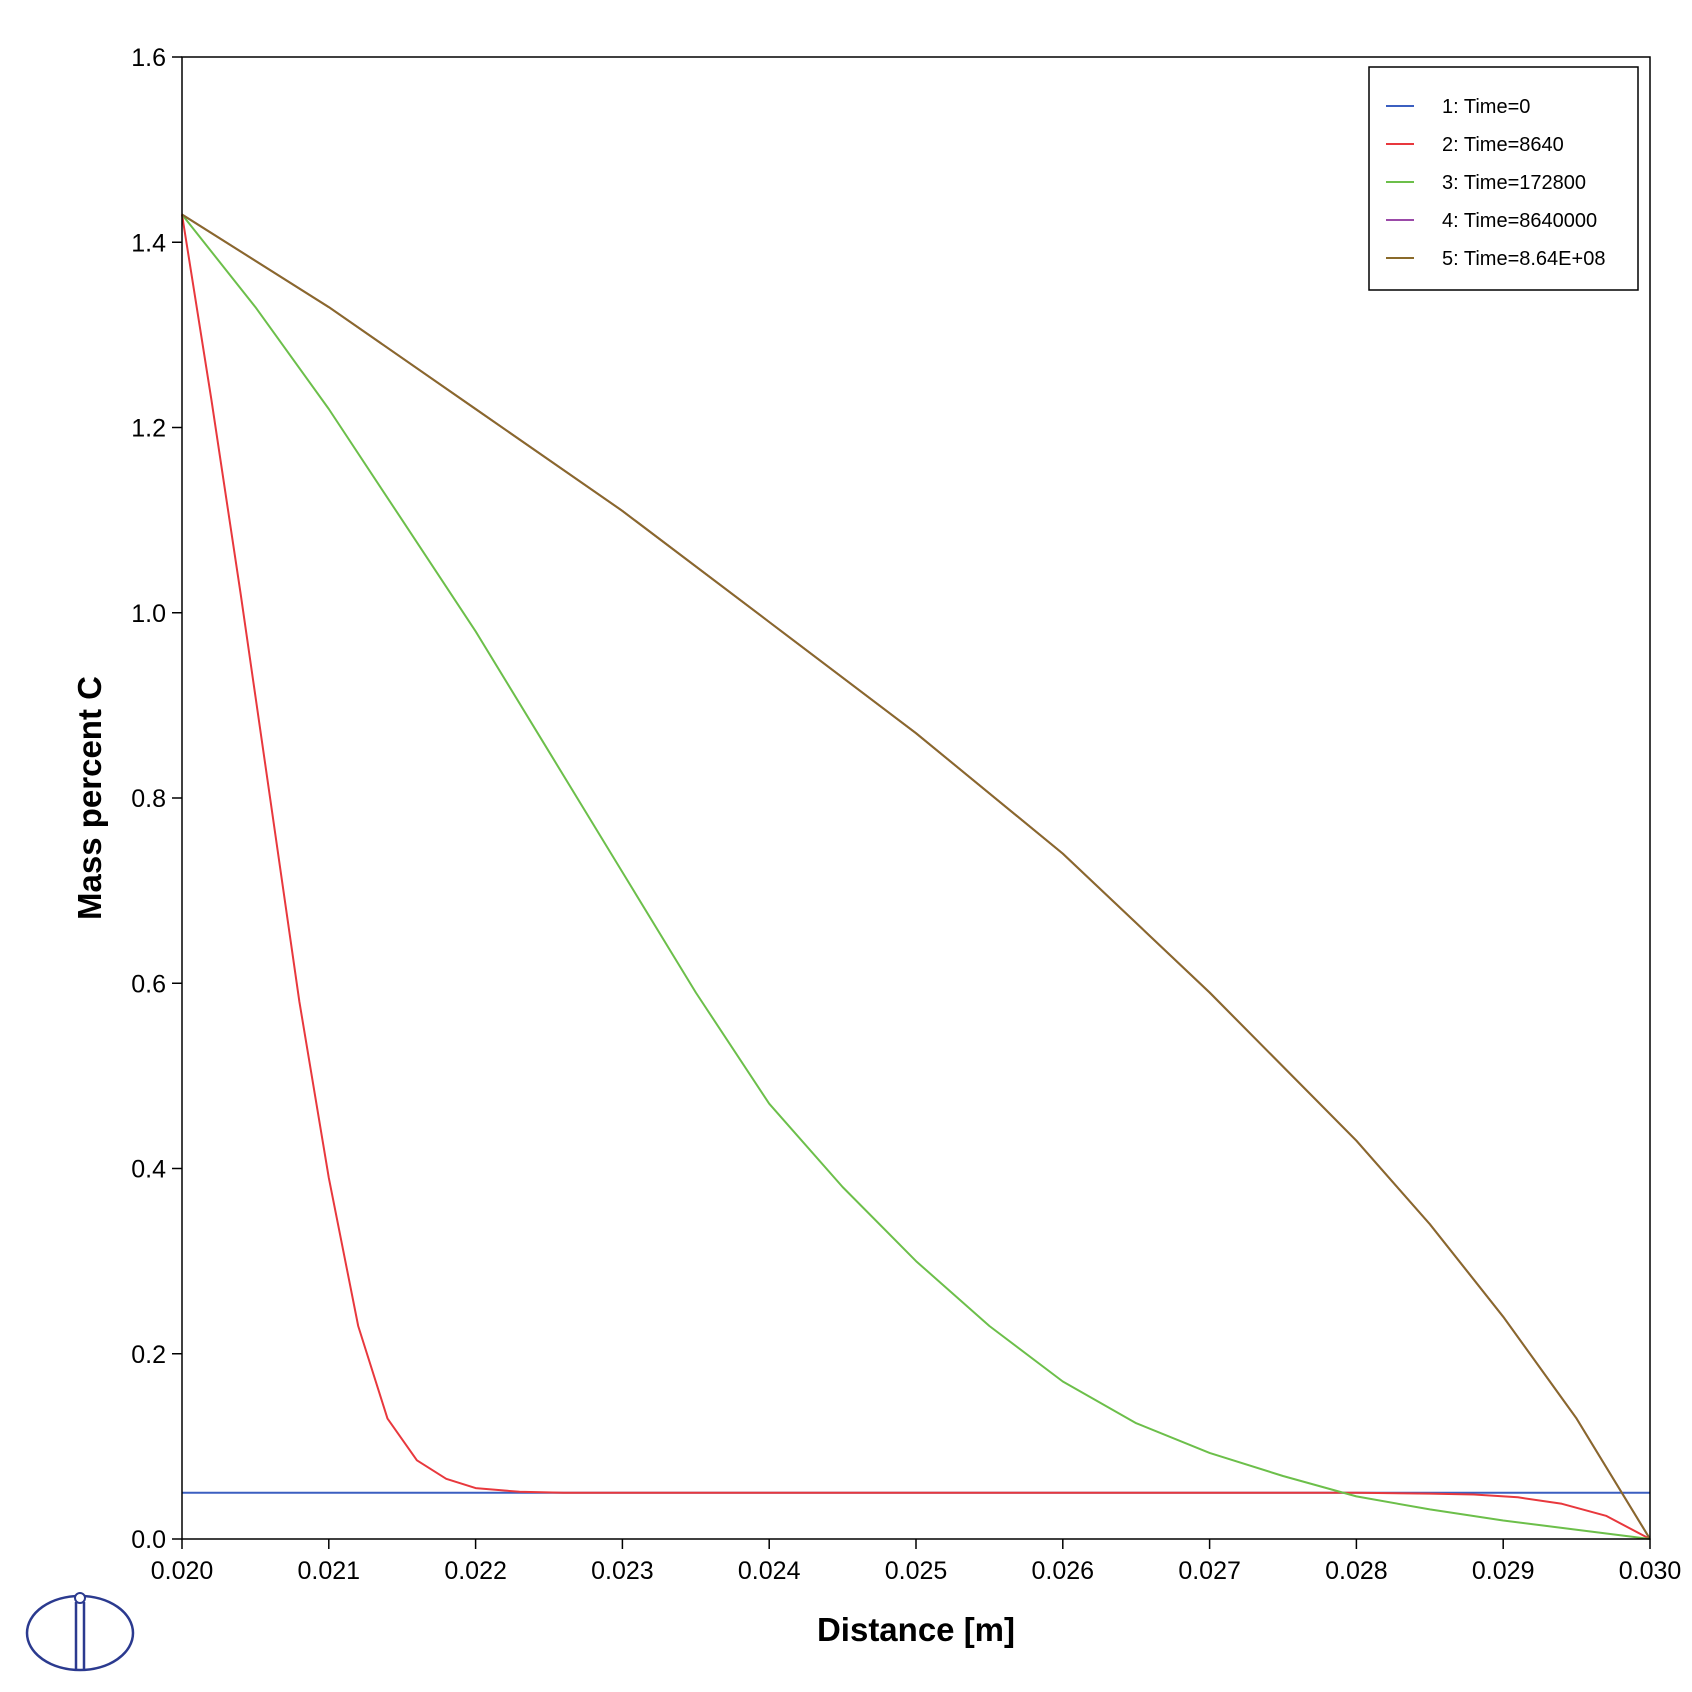 This screenshot has width=1692, height=1692. Describe the element at coordinates (1503, 1571) in the screenshot. I see `x-tick-label: 0.029` at that location.